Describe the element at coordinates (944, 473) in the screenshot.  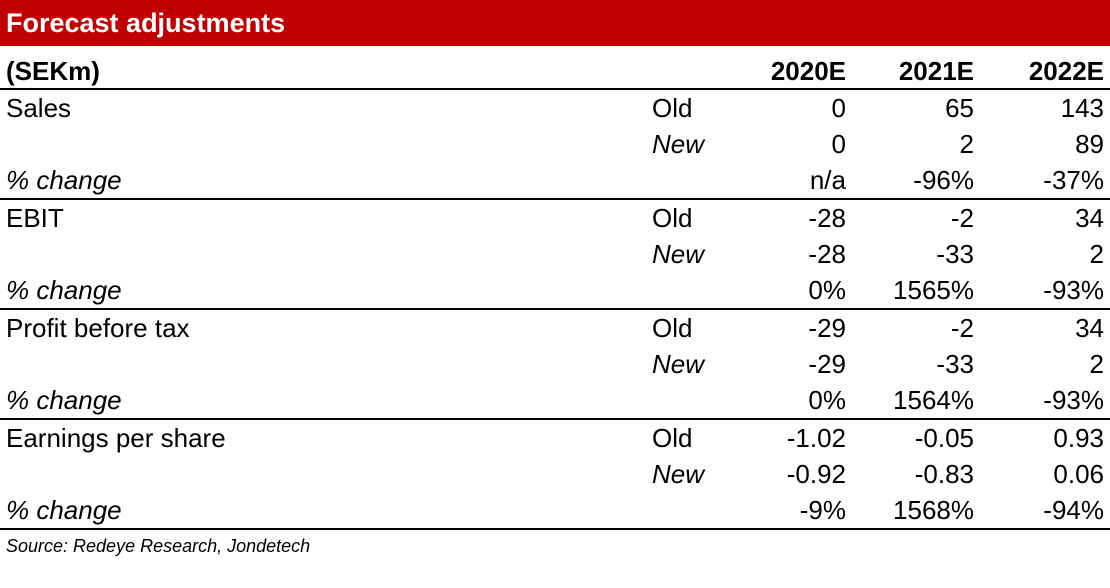
I see `value-cell: -0.83` at that location.